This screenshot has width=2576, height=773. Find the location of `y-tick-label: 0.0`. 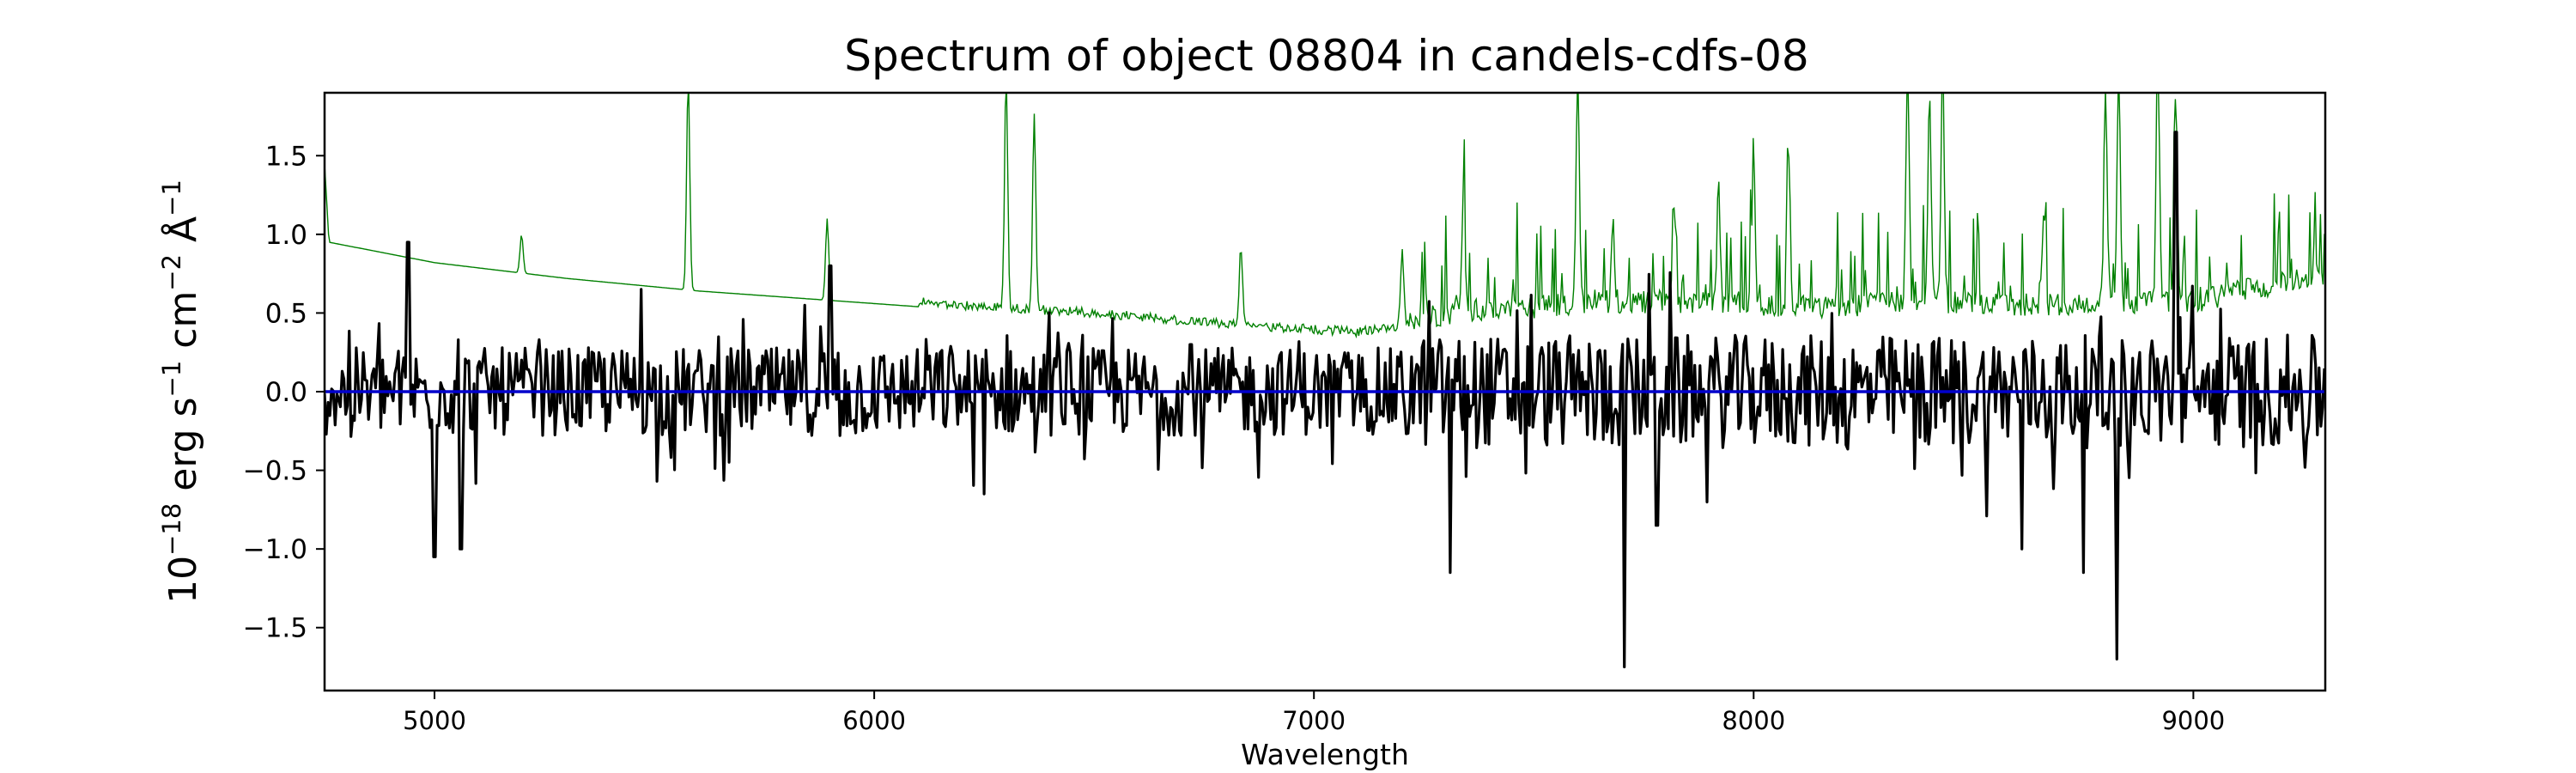

y-tick-label: 0.0 is located at coordinates (286, 392).